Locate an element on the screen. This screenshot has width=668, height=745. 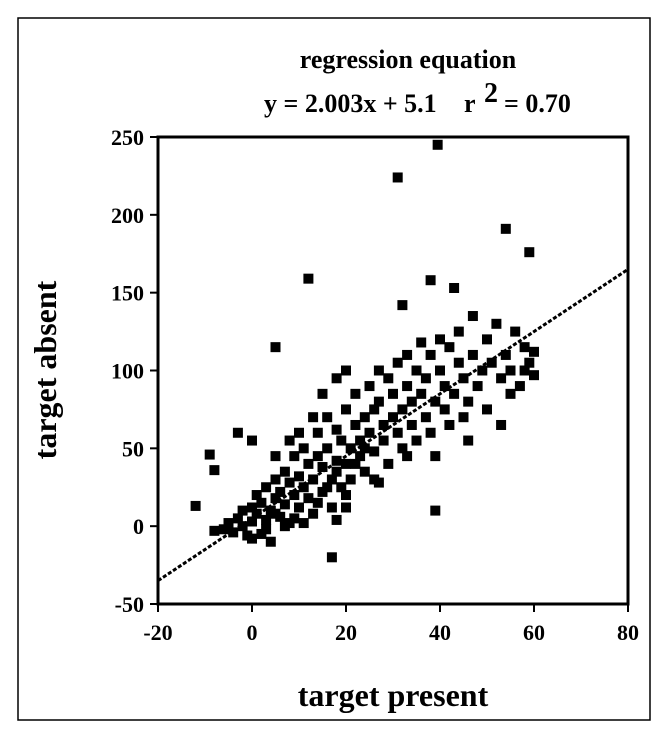
chart-title: regression equation is located at coordinates (408, 59).